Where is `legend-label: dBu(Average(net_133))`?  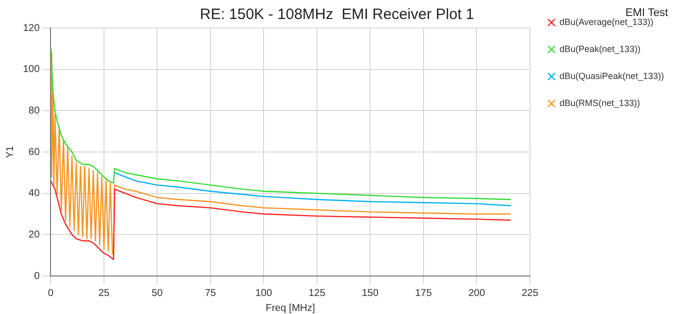 legend-label: dBu(Average(net_133)) is located at coordinates (606, 21).